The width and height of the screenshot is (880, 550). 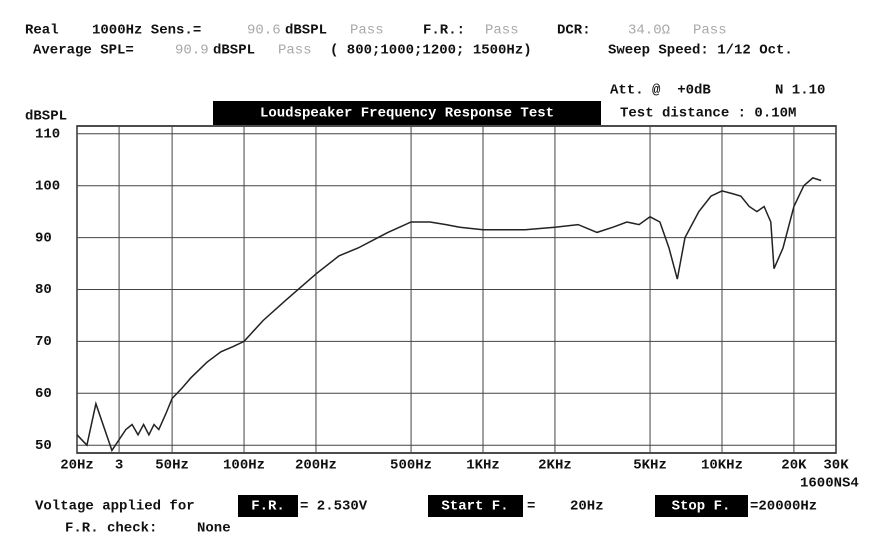 I want to click on y-tick-label: 60, so click(x=43, y=394).